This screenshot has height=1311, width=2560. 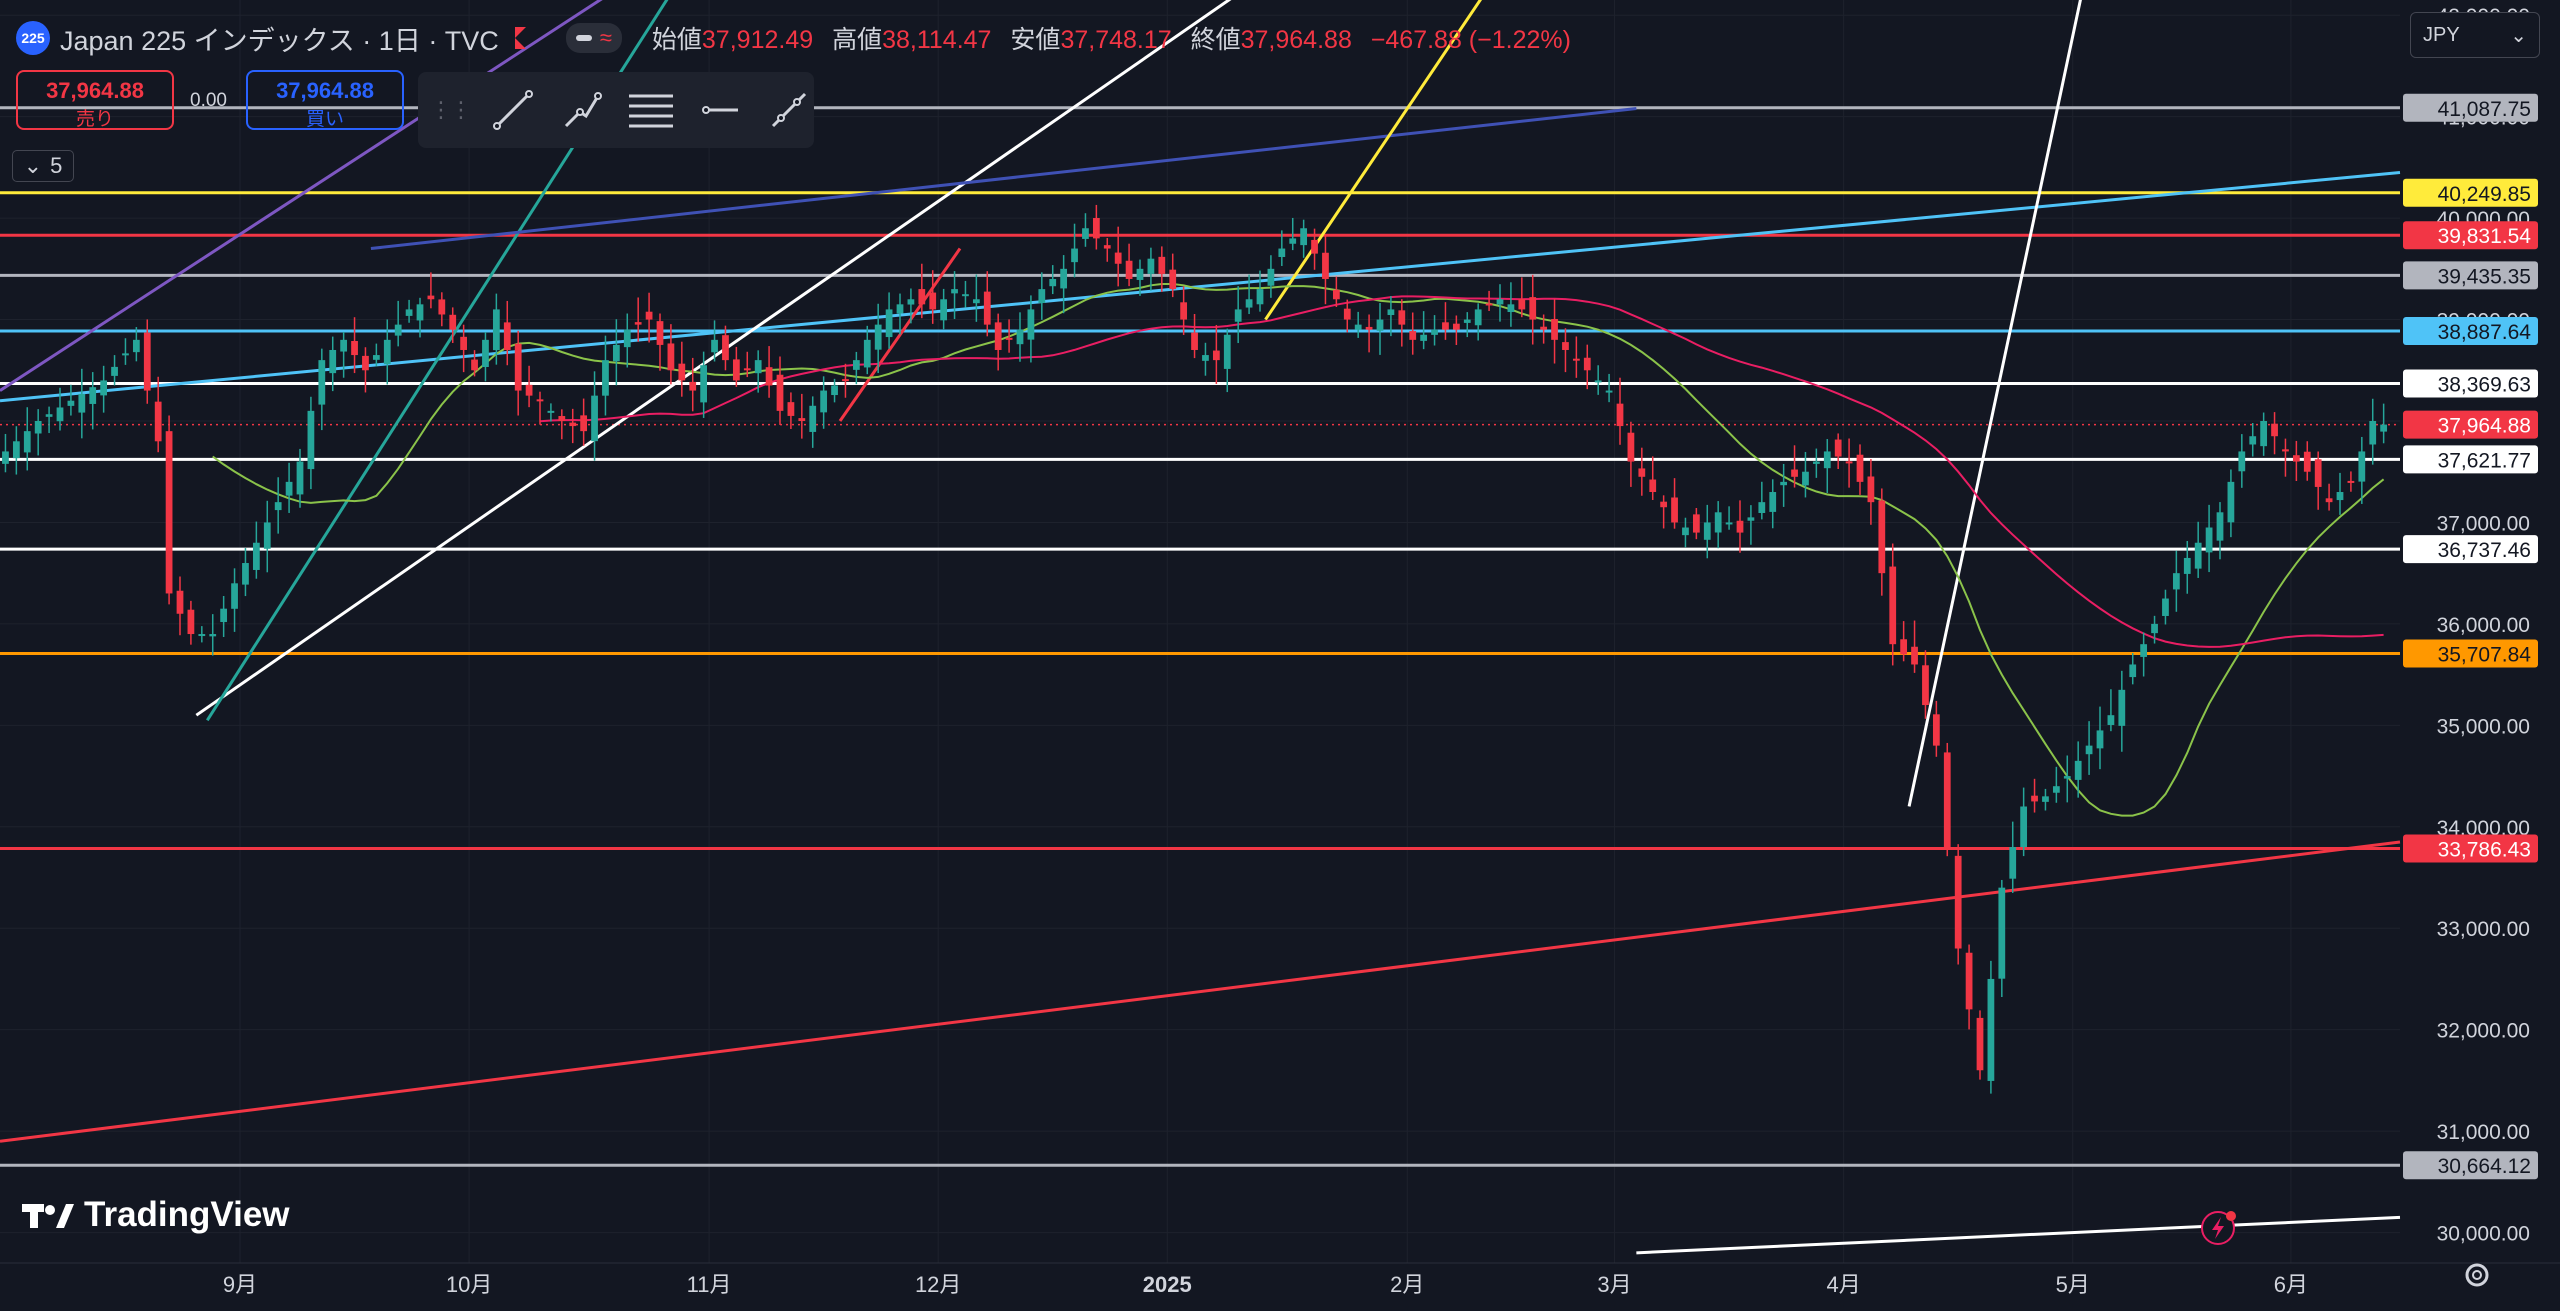 I want to click on buy-price: 37,964.88, so click(x=325, y=90).